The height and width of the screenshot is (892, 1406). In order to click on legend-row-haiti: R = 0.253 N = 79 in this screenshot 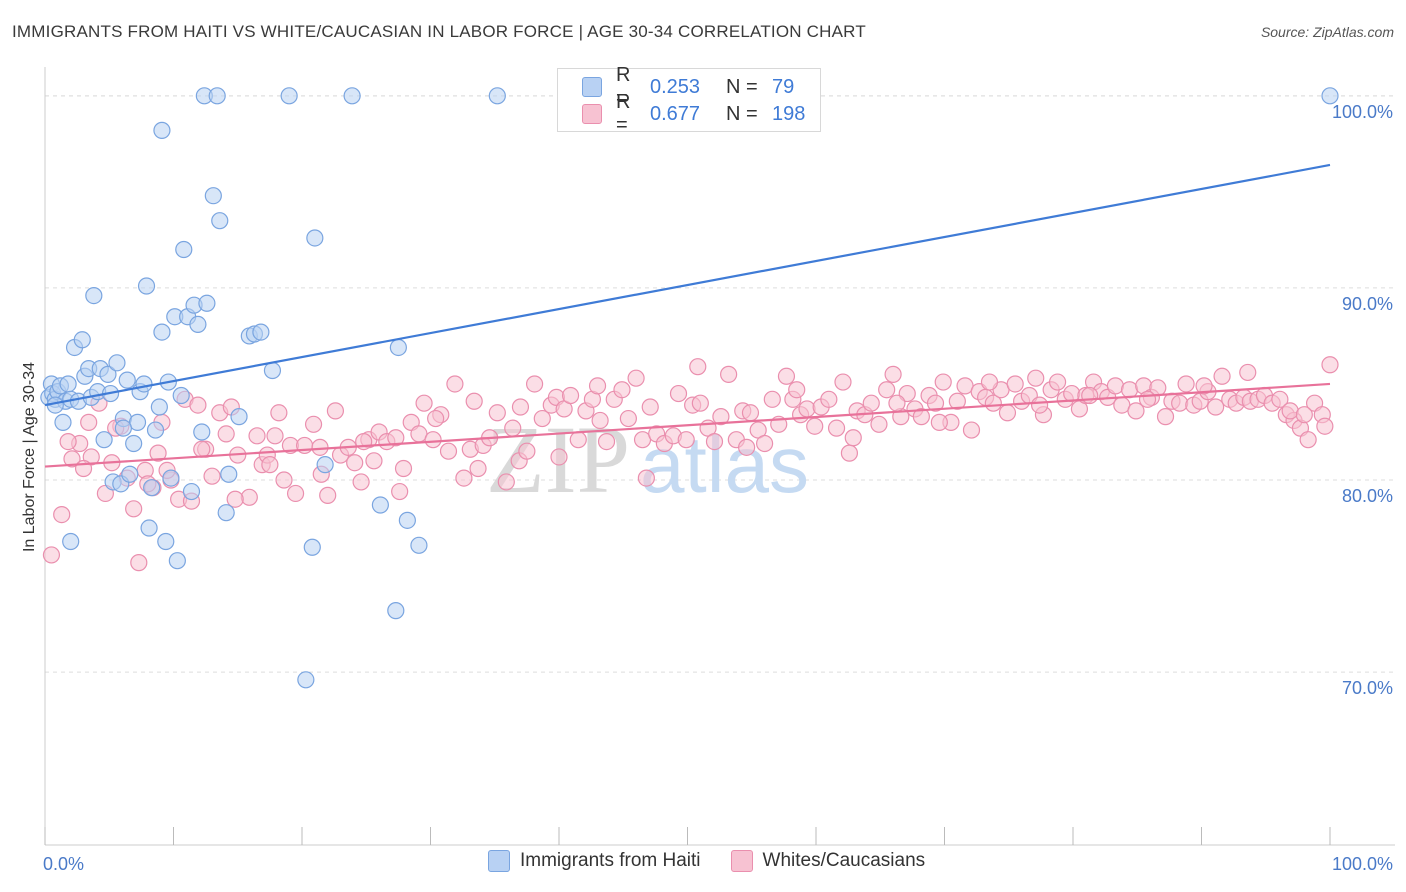, I will do `click(688, 86)`.